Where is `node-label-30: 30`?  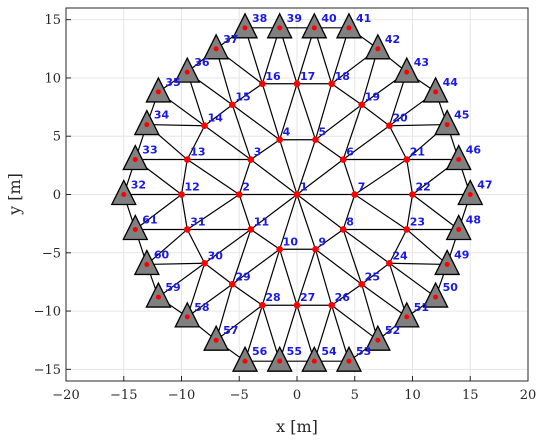 node-label-30: 30 is located at coordinates (216, 255).